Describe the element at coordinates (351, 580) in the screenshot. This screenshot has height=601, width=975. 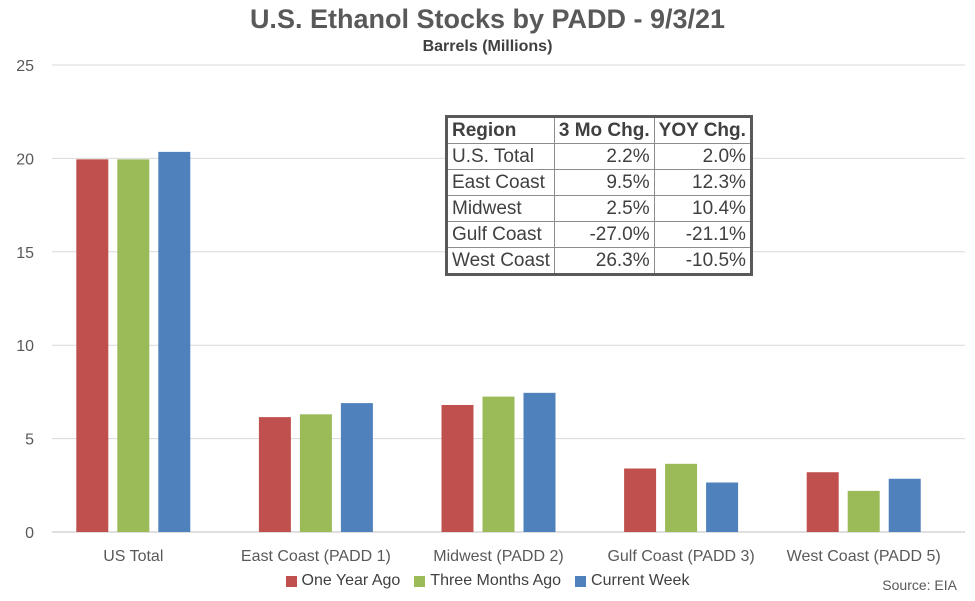
I see `legend-label: One Year Ago` at that location.